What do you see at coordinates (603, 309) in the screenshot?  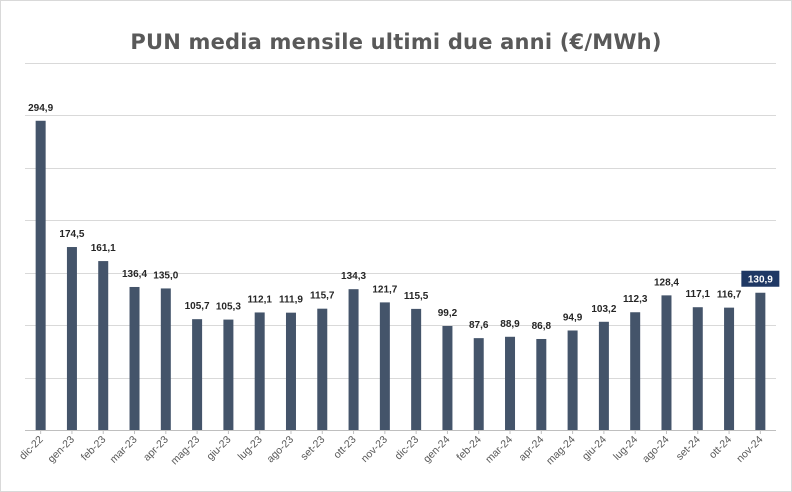 I see `data-label: 103,2` at bounding box center [603, 309].